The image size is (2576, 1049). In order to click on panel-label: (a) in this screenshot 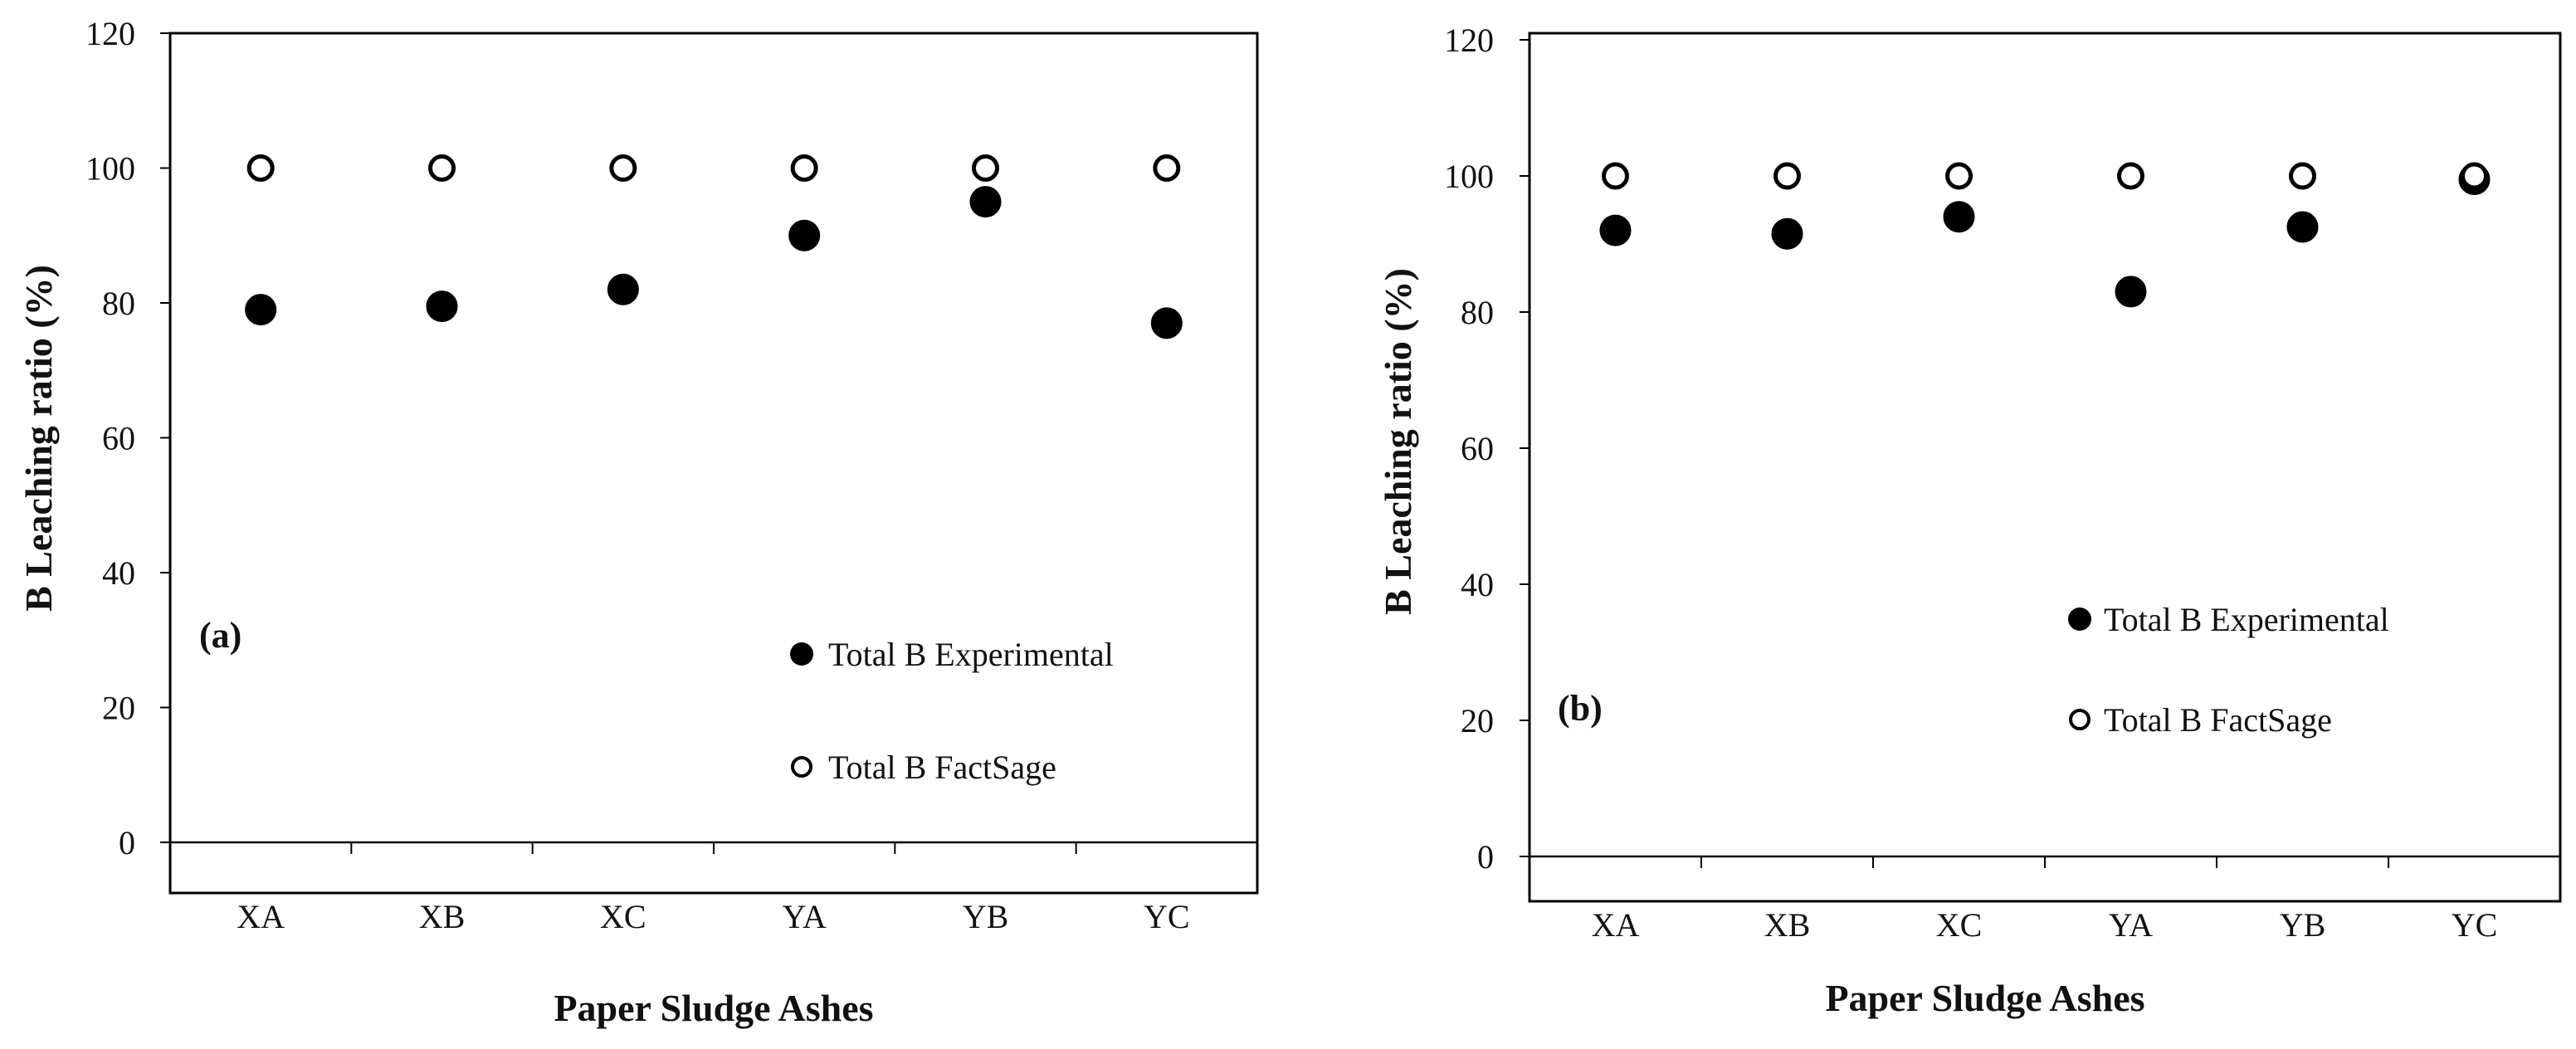, I will do `click(221, 635)`.